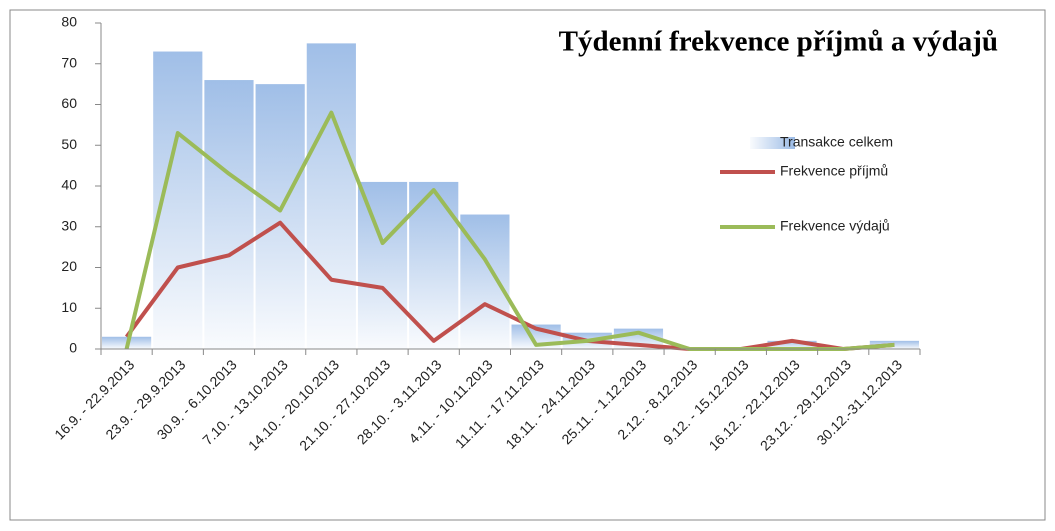 The height and width of the screenshot is (531, 1055). What do you see at coordinates (69, 103) in the screenshot?
I see `y-tick-label: 60` at bounding box center [69, 103].